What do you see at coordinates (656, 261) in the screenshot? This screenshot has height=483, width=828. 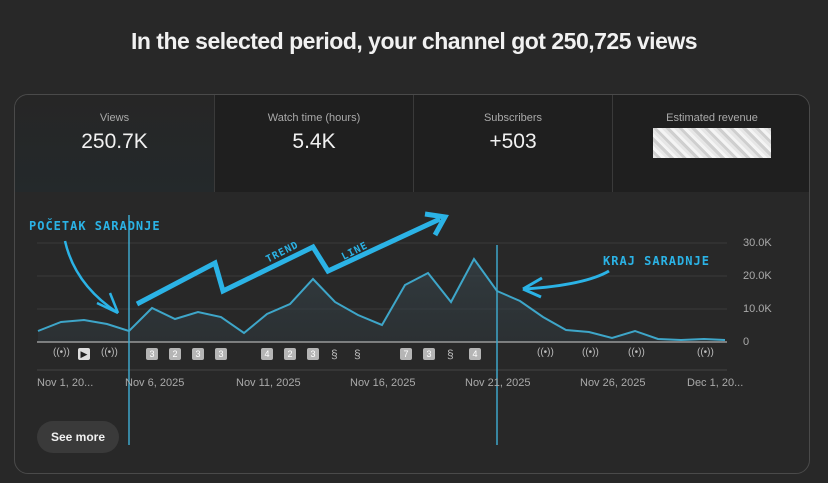 I see `end-annotation: KRAJ SARADNJE` at bounding box center [656, 261].